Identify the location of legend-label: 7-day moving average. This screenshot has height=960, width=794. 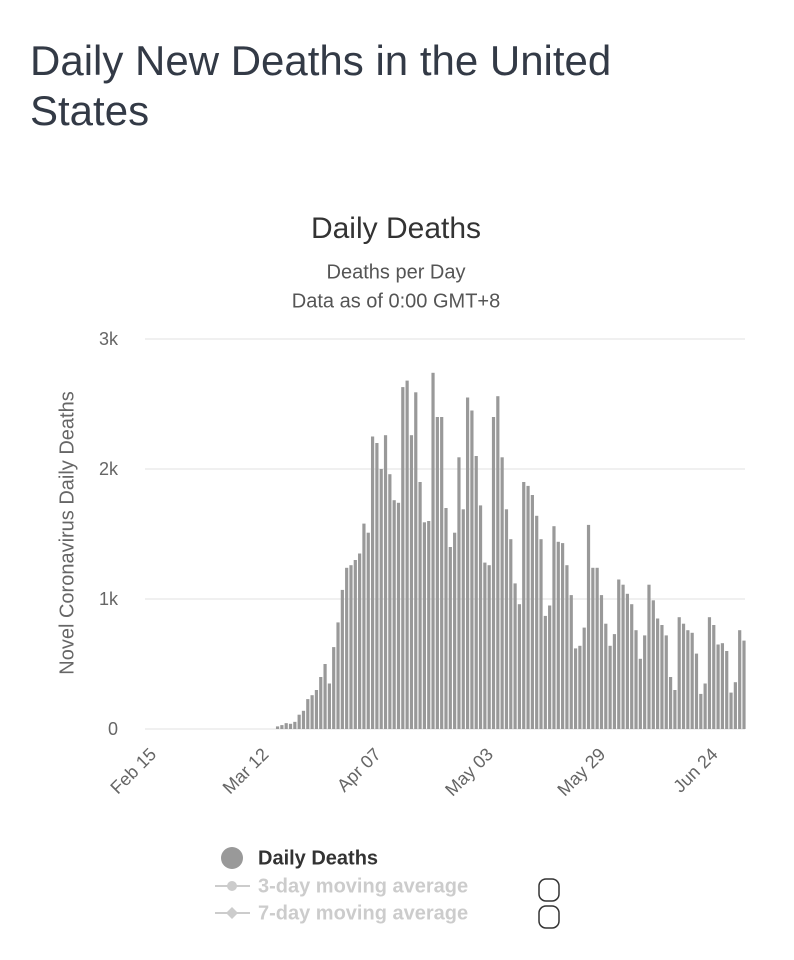
(363, 913).